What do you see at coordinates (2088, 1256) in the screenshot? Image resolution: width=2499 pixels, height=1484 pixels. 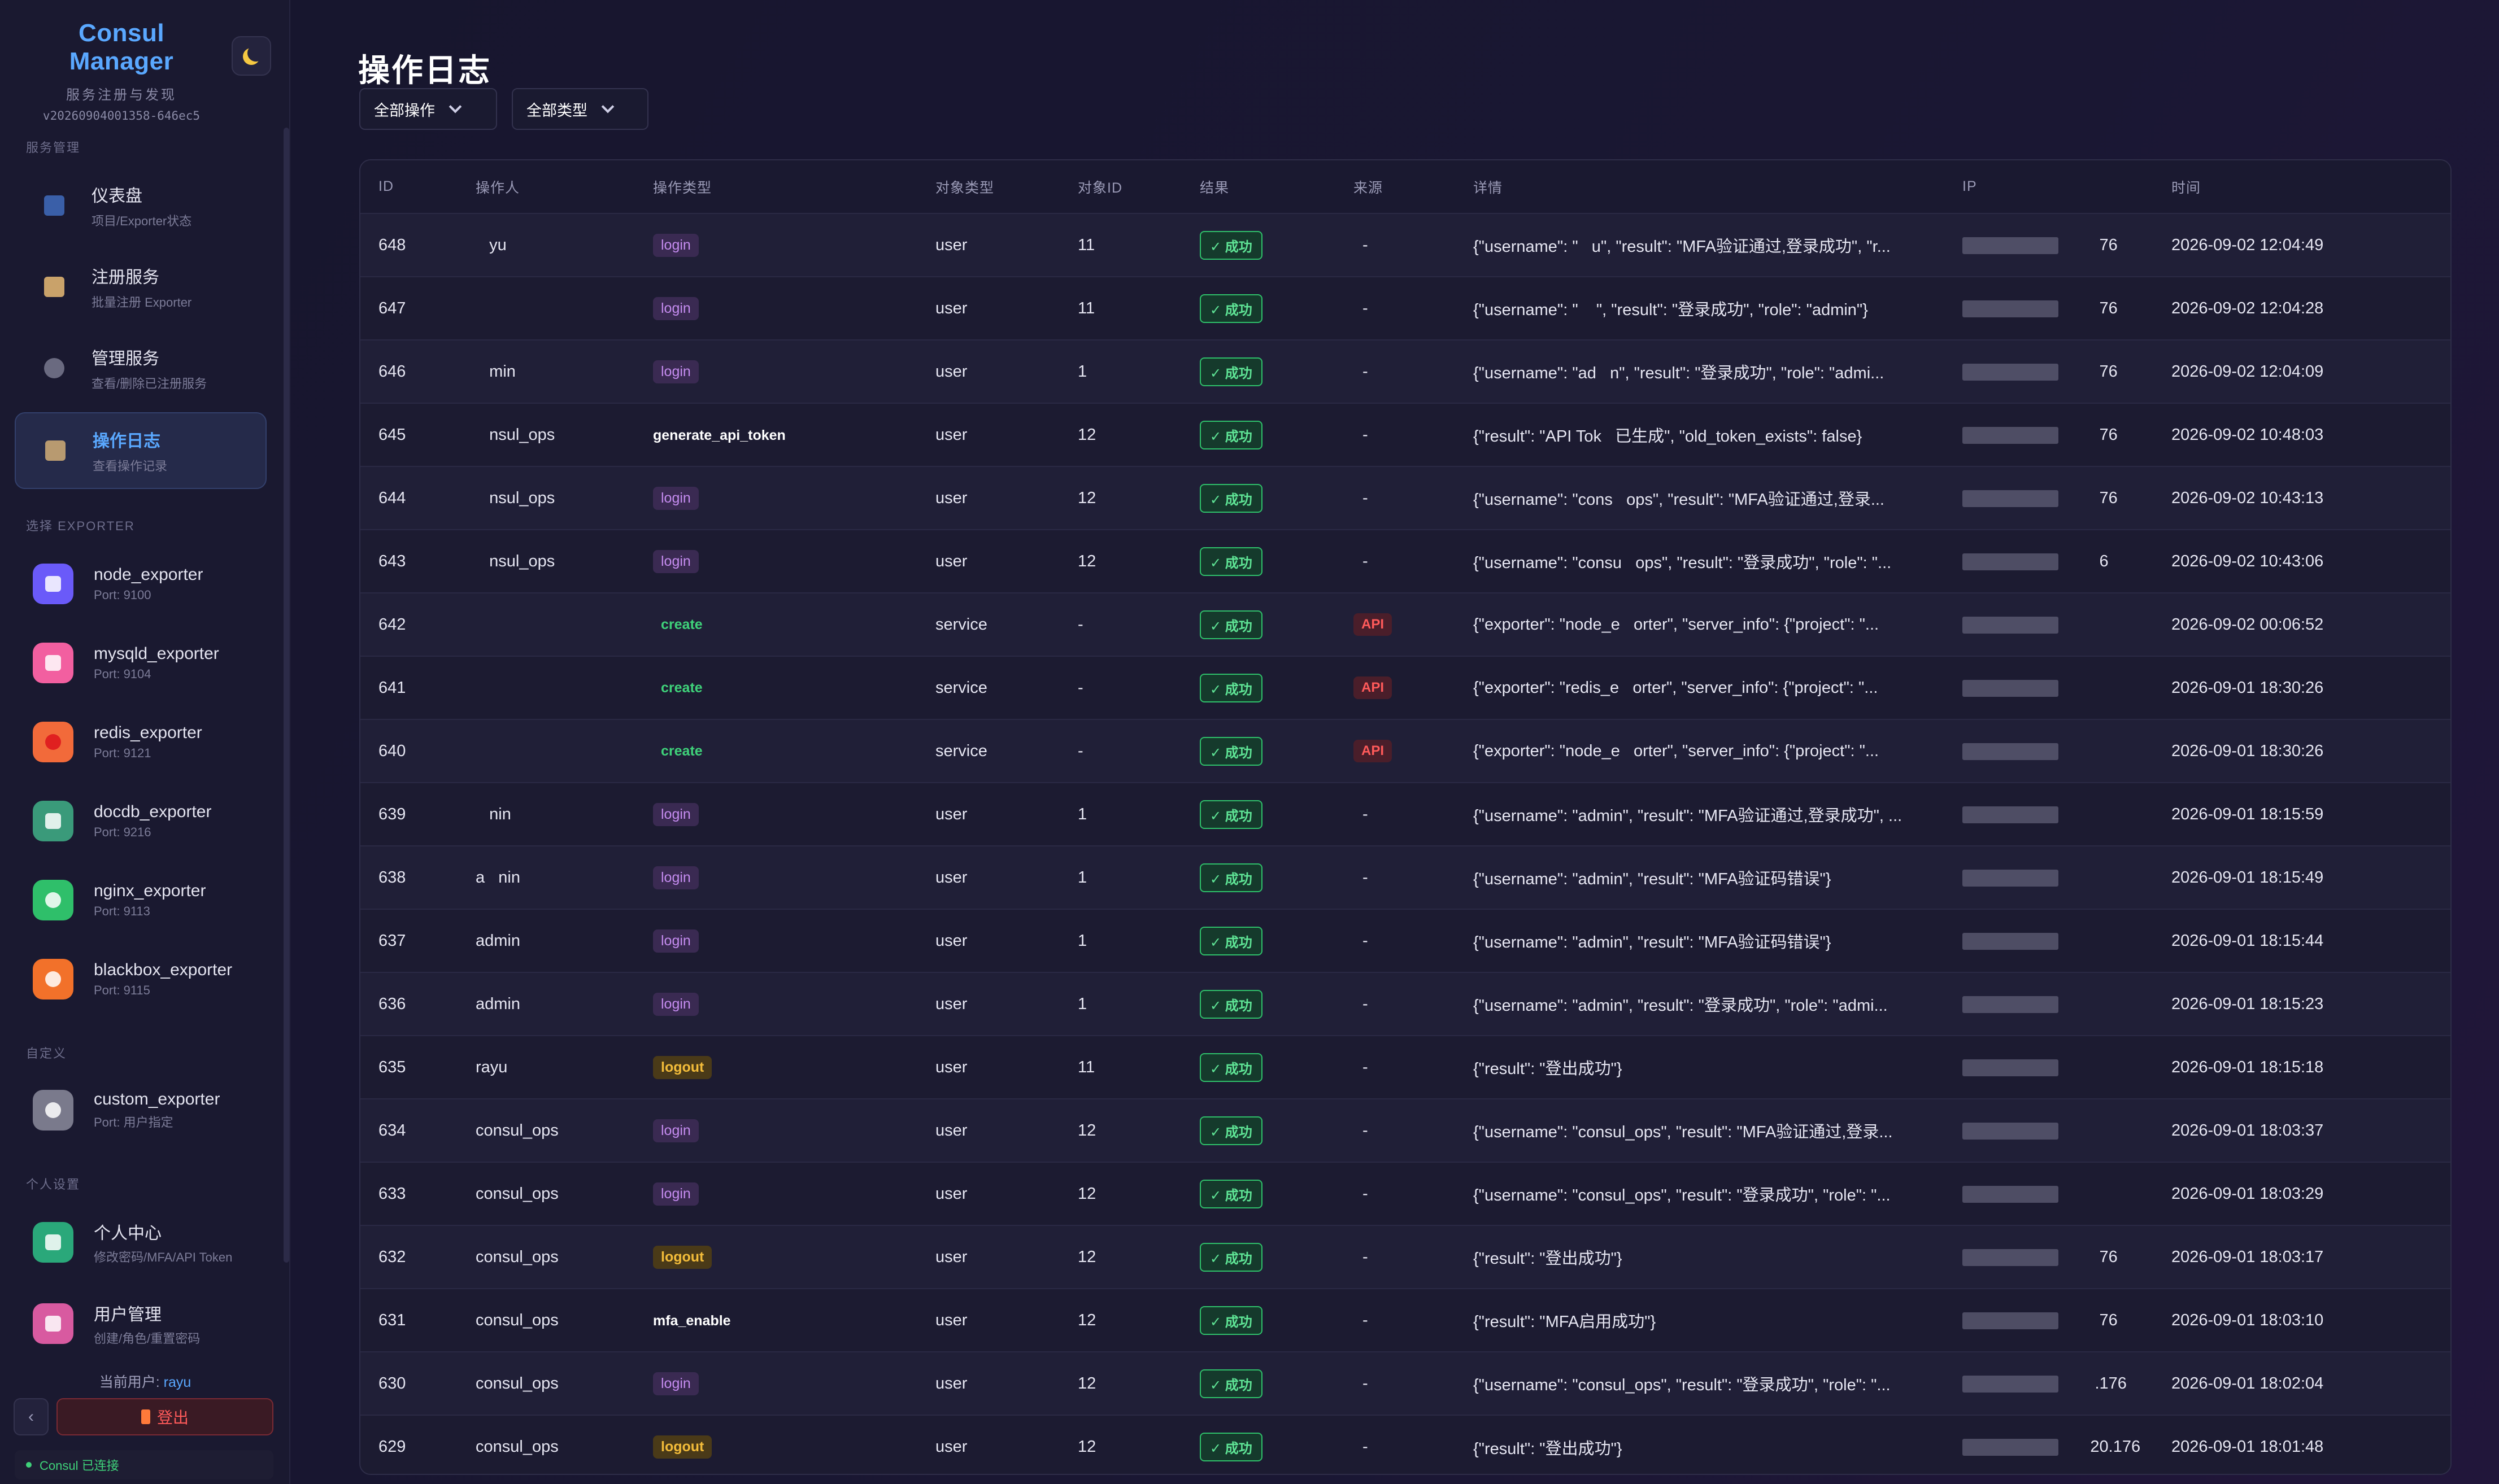 I see `ip-text: 76` at bounding box center [2088, 1256].